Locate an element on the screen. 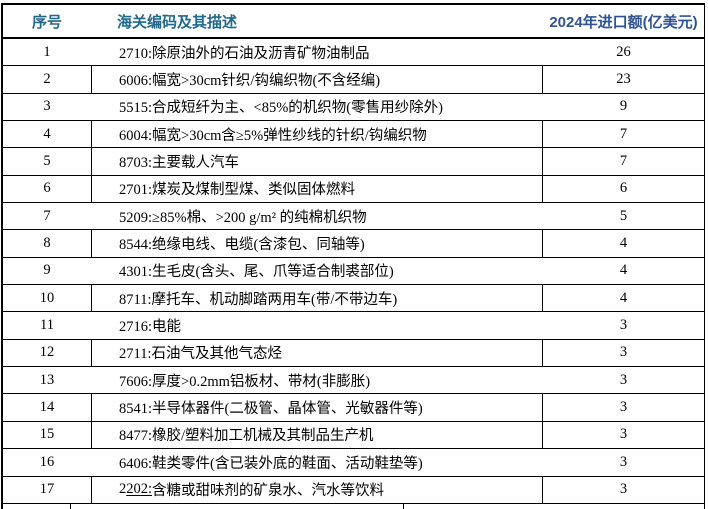 The width and height of the screenshot is (708, 509). row-desc: 2701:煤炭及煤制型煤、类似固体燃料 is located at coordinates (237, 190).